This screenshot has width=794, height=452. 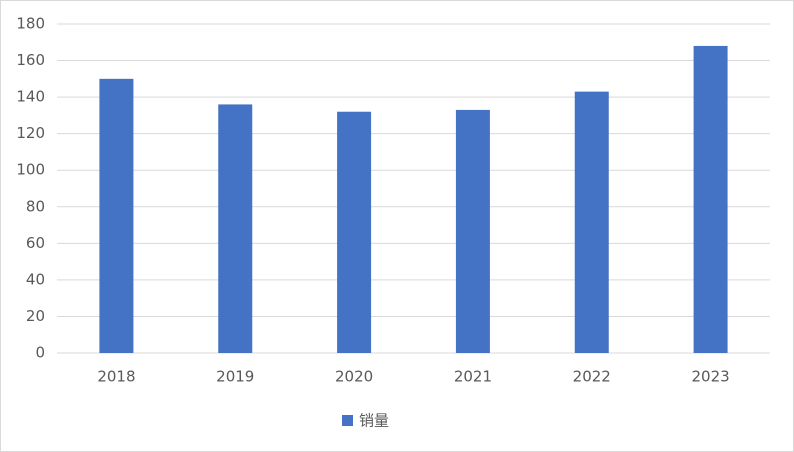 I want to click on x-tick-label: 2023, so click(x=710, y=377).